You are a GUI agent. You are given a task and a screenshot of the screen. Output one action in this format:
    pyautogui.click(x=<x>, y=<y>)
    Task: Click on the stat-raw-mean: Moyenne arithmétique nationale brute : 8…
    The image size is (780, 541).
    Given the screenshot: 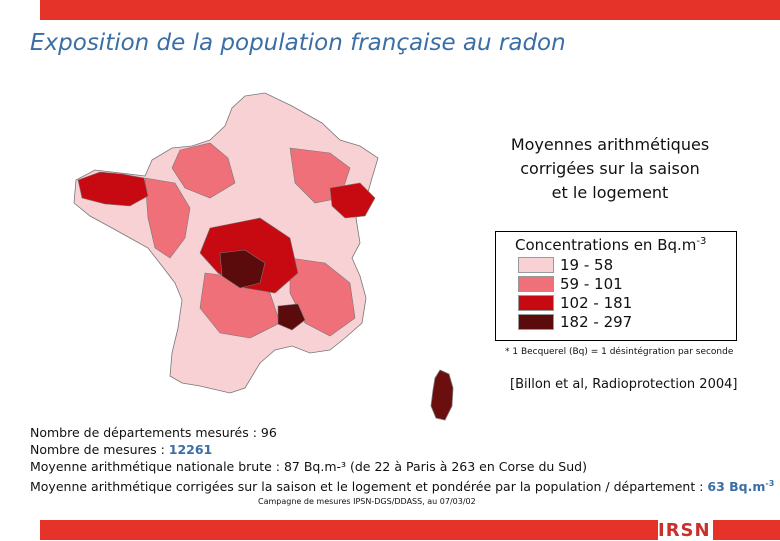 What is the action you would take?
    pyautogui.click(x=308, y=466)
    